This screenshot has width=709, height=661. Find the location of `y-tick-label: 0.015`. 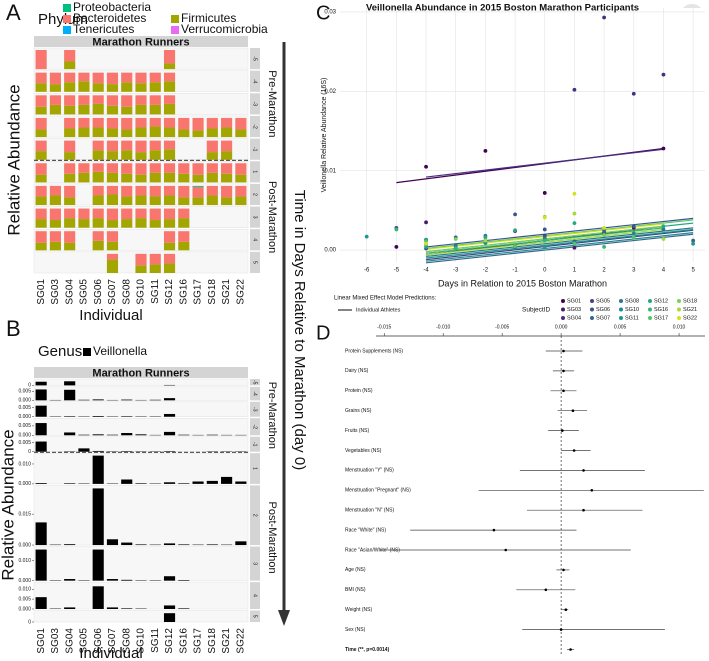

y-tick-label: 0.015 is located at coordinates (24, 514).